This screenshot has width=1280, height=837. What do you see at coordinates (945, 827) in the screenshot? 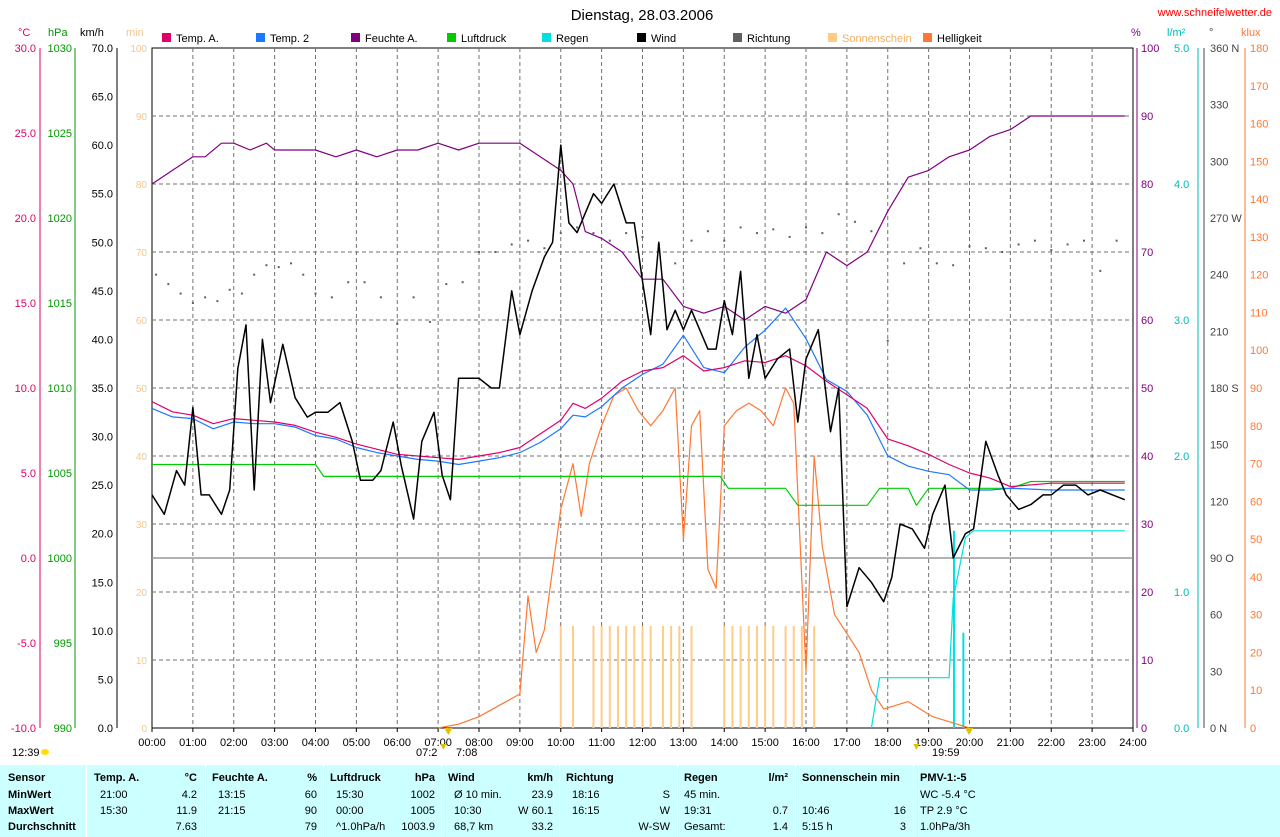
I see `stats-pmv: 1.0hPa/3h` at bounding box center [945, 827].